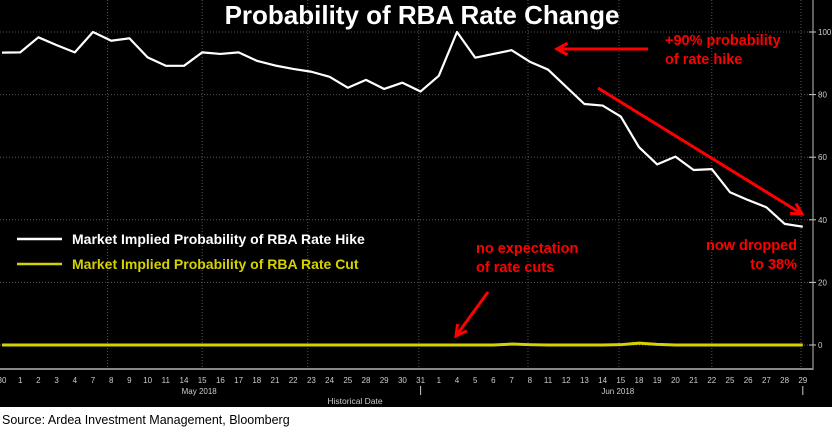 The image size is (832, 430). What do you see at coordinates (822, 157) in the screenshot?
I see `y-tick-label: 60` at bounding box center [822, 157].